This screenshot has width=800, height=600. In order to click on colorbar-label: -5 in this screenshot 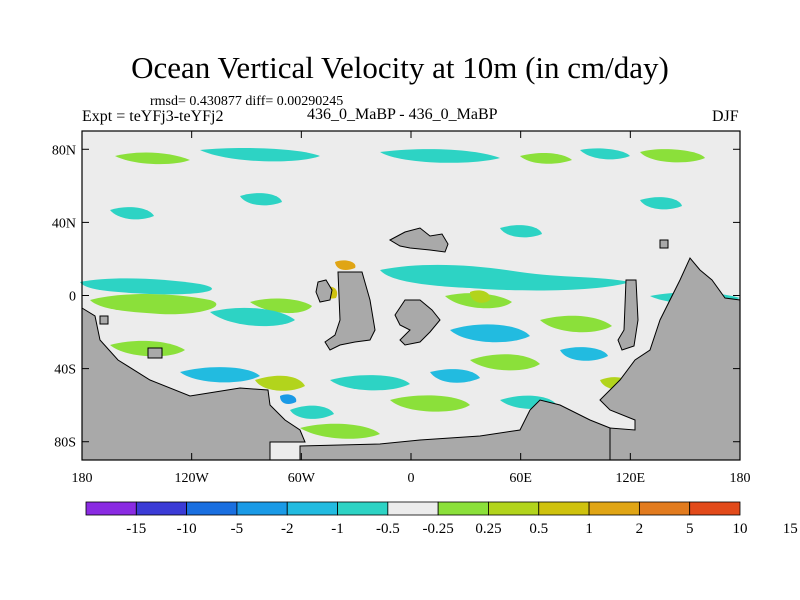, I will do `click(237, 529)`.